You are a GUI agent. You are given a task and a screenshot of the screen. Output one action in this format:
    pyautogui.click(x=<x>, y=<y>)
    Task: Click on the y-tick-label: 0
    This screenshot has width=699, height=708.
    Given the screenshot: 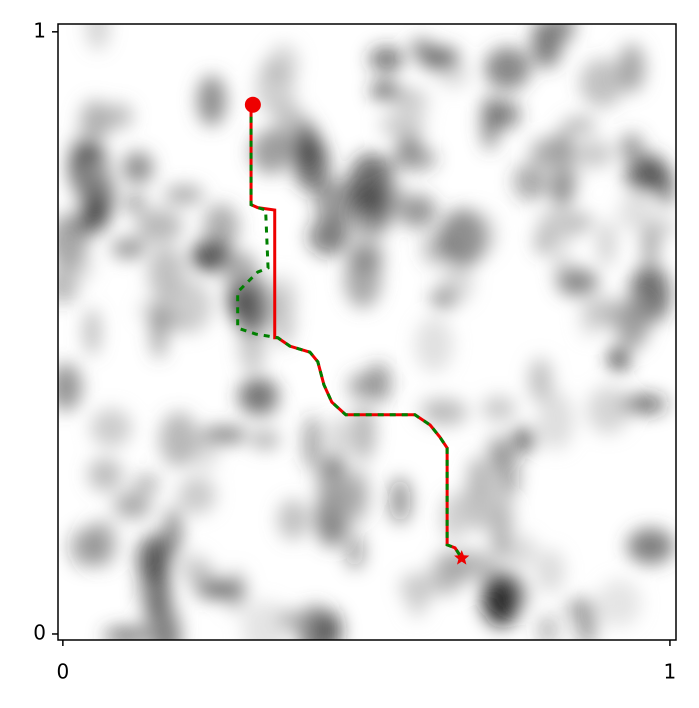 What is the action you would take?
    pyautogui.click(x=39, y=632)
    